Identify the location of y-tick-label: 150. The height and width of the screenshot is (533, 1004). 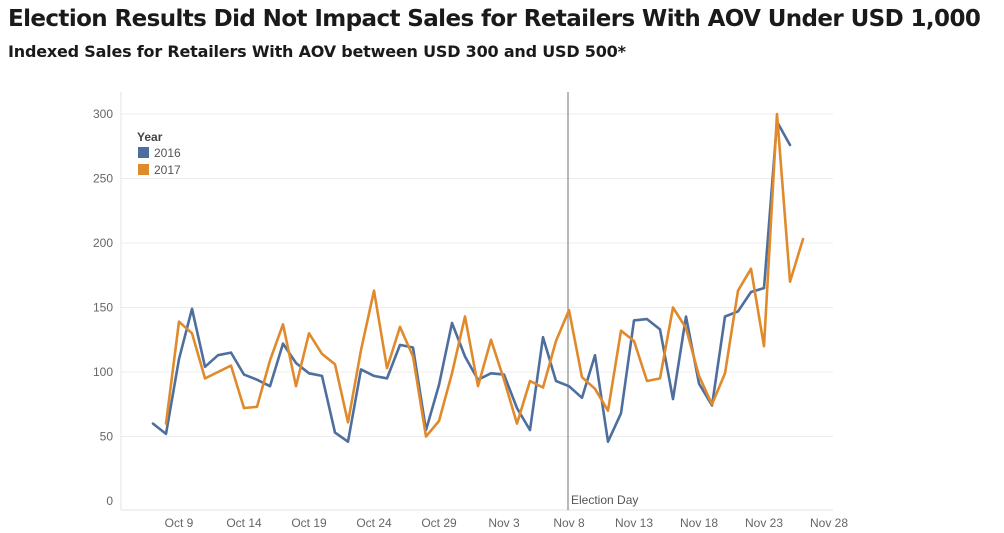
(103, 308).